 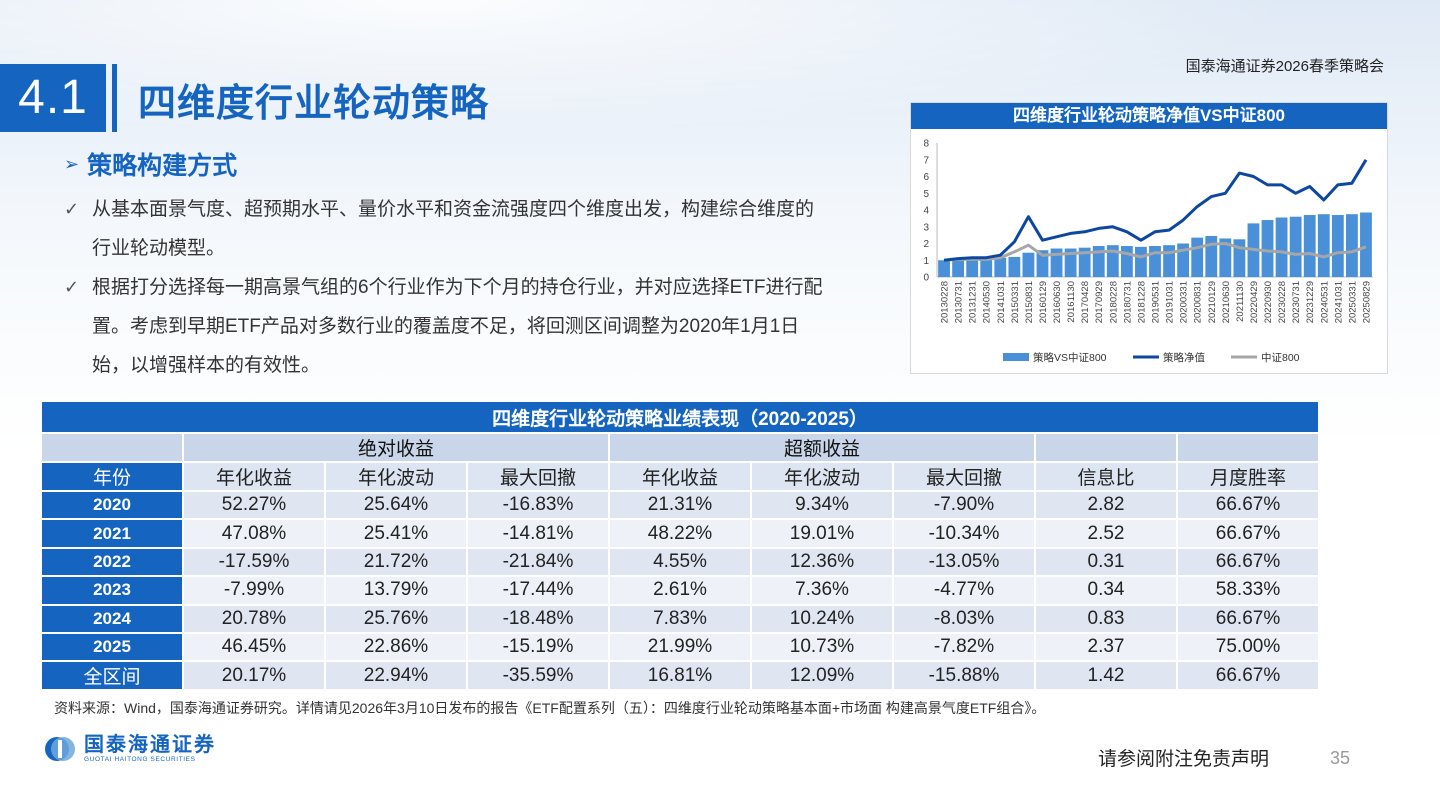 What do you see at coordinates (1284, 66) in the screenshot?
I see `event-label: 国泰海通证券2026春季策略会` at bounding box center [1284, 66].